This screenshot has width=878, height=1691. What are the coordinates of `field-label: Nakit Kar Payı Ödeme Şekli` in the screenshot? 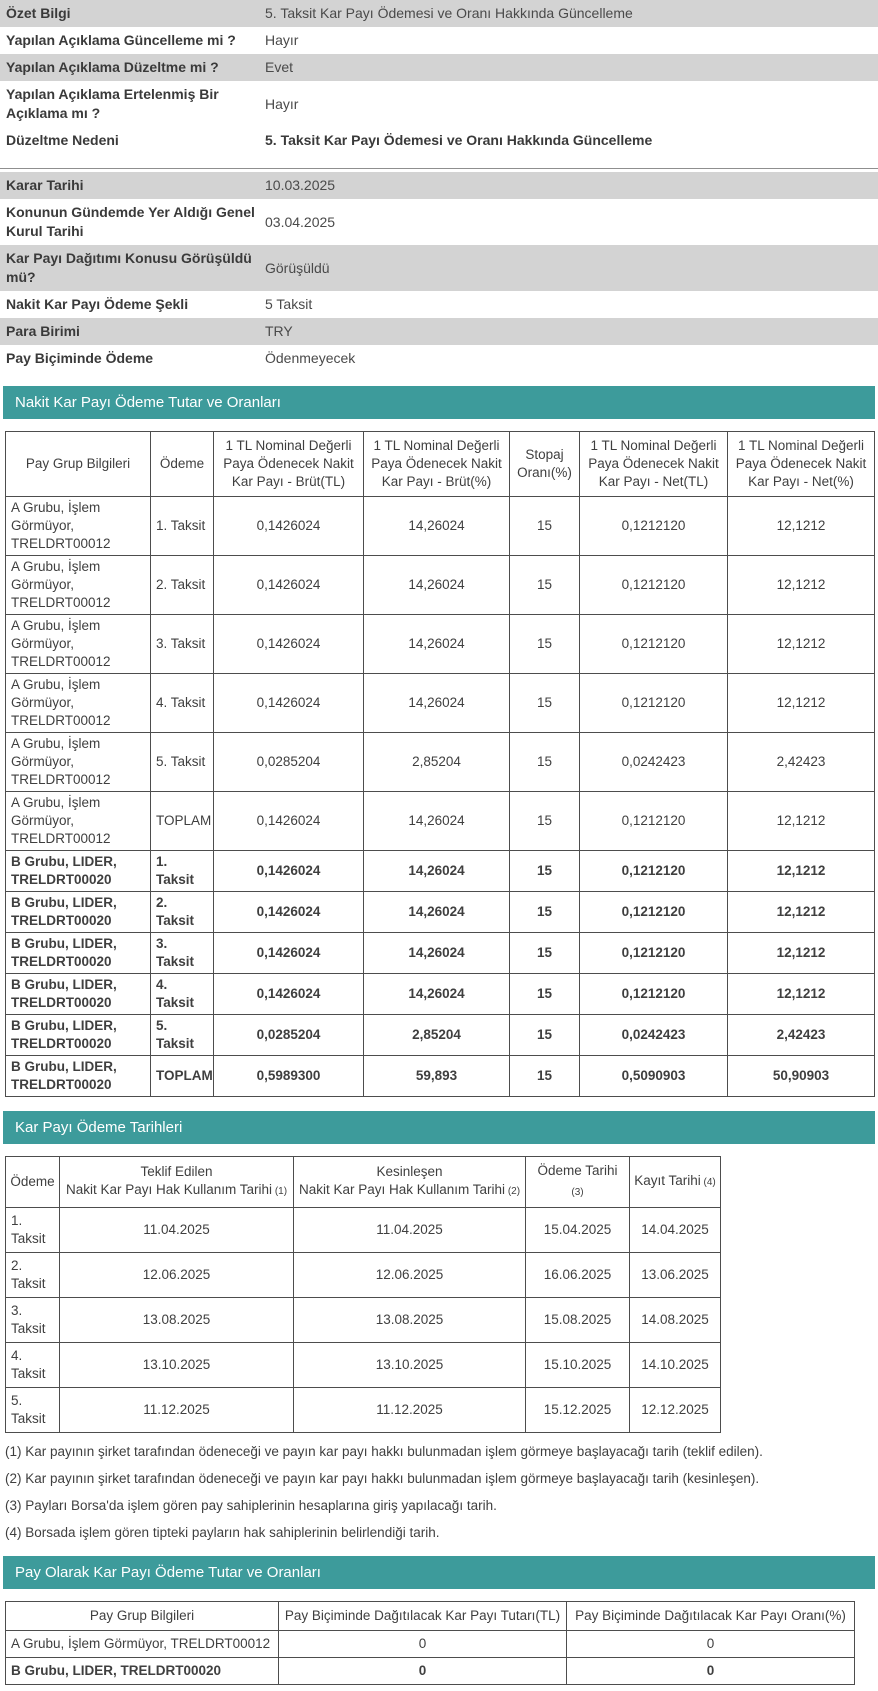 It's located at (97, 304).